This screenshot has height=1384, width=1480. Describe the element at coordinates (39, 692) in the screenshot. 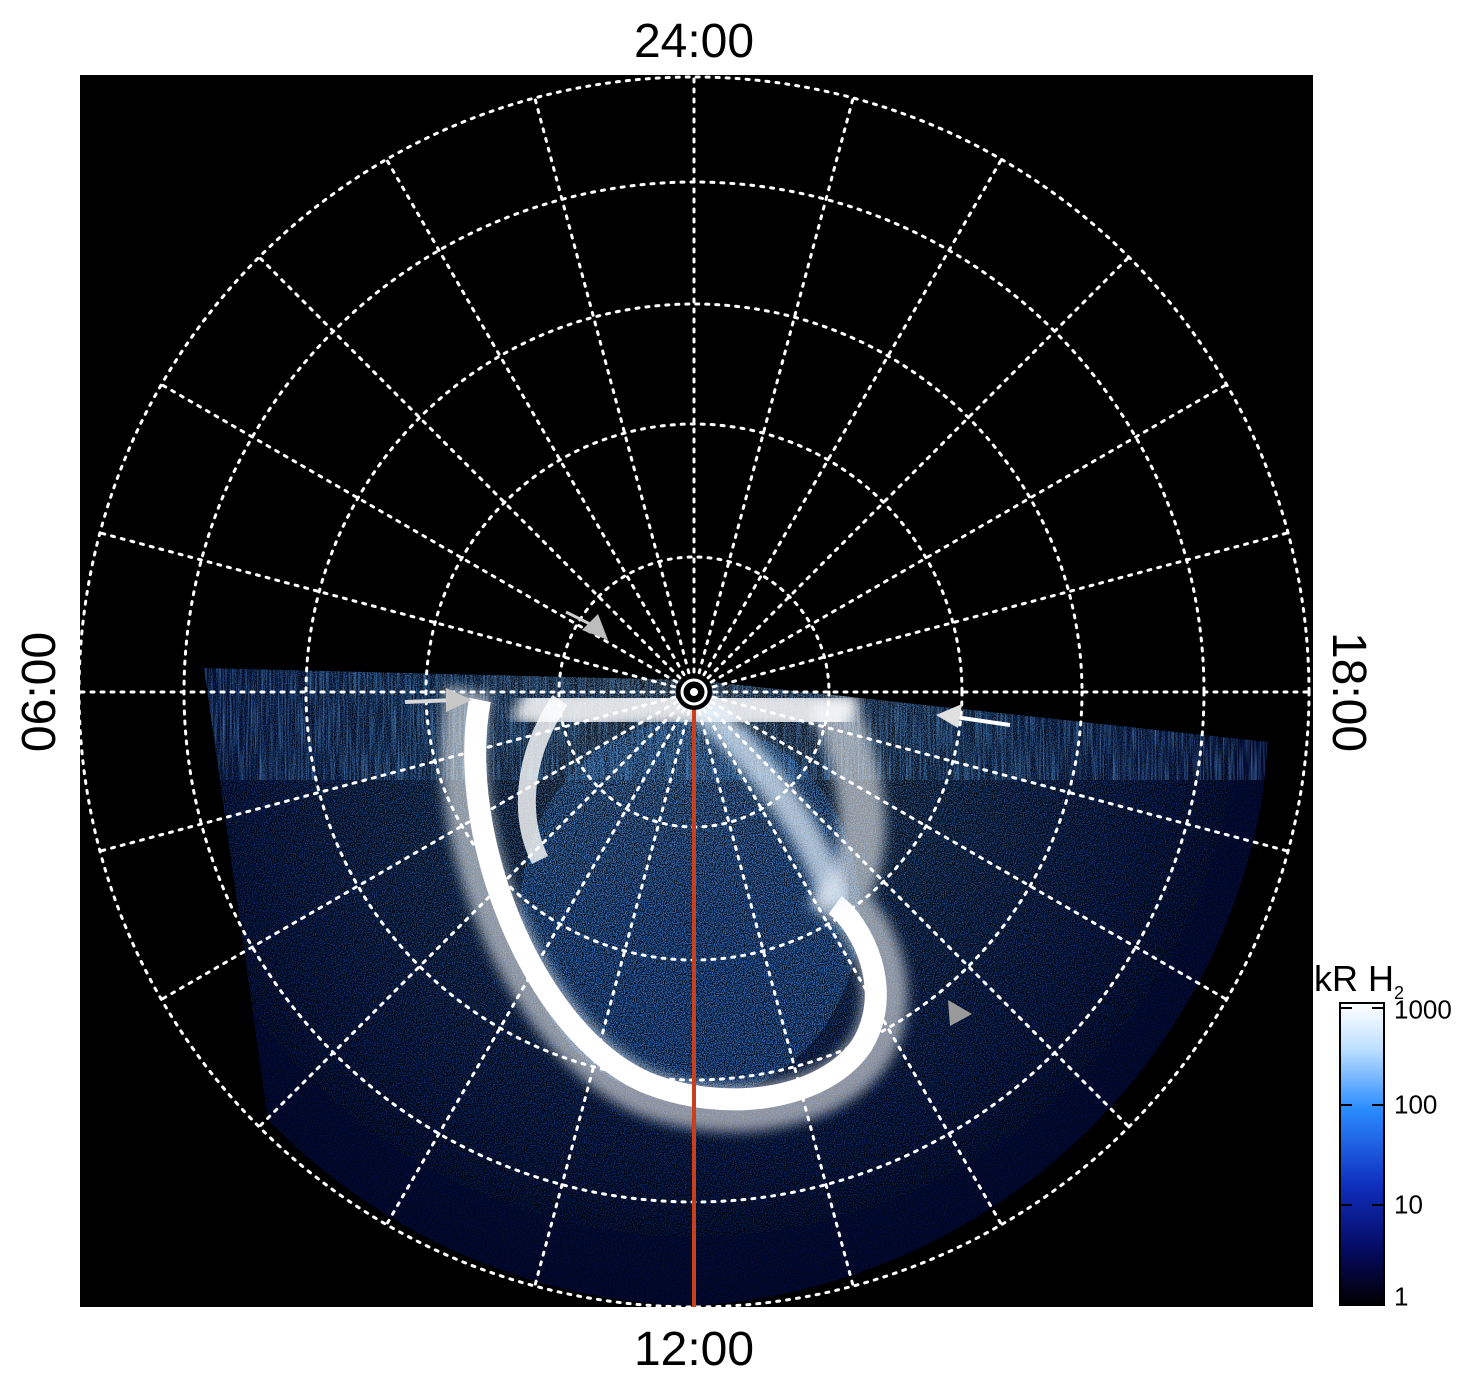

I see `local-time-label-left: 06:00` at that location.